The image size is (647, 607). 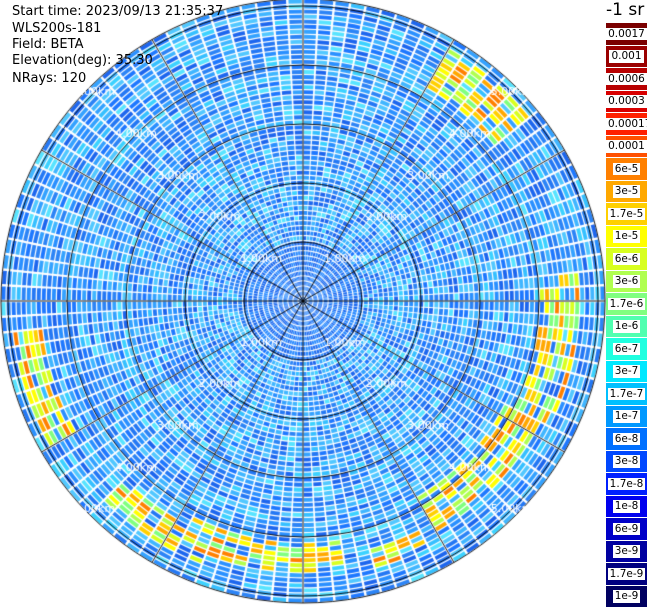 I want to click on colorbar-cell: 0.001, so click(x=626, y=55).